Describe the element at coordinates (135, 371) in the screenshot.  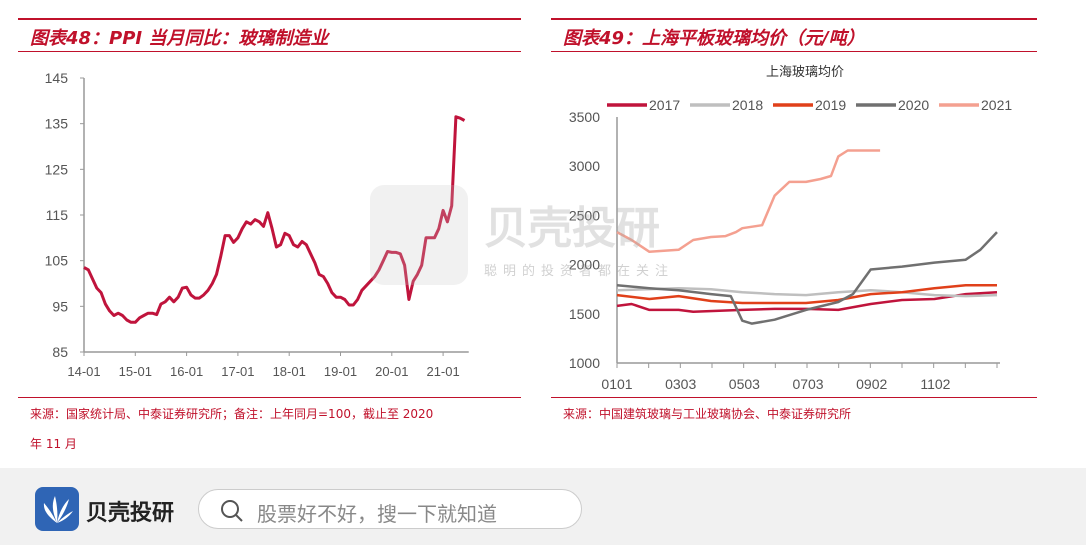
I see `x-tick-label: 15-01` at that location.